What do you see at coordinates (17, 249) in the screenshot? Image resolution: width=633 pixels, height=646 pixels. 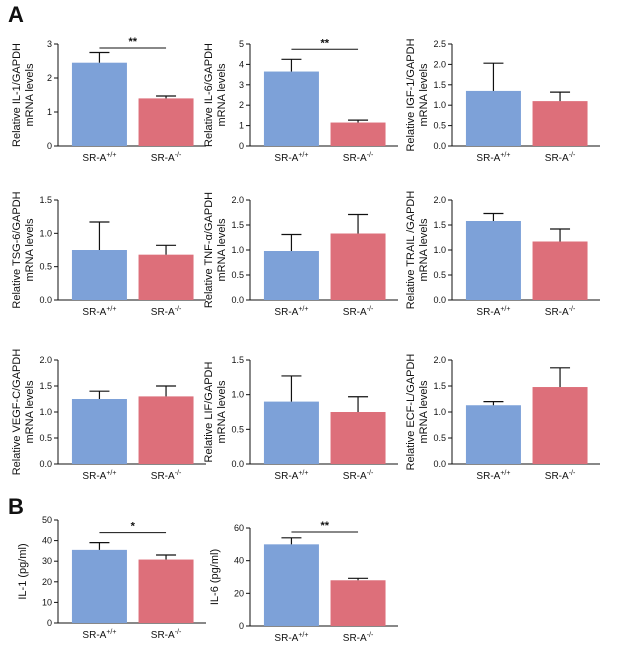 I see `y-axis-label: Relative TSG-6/GAPDH` at bounding box center [17, 249].